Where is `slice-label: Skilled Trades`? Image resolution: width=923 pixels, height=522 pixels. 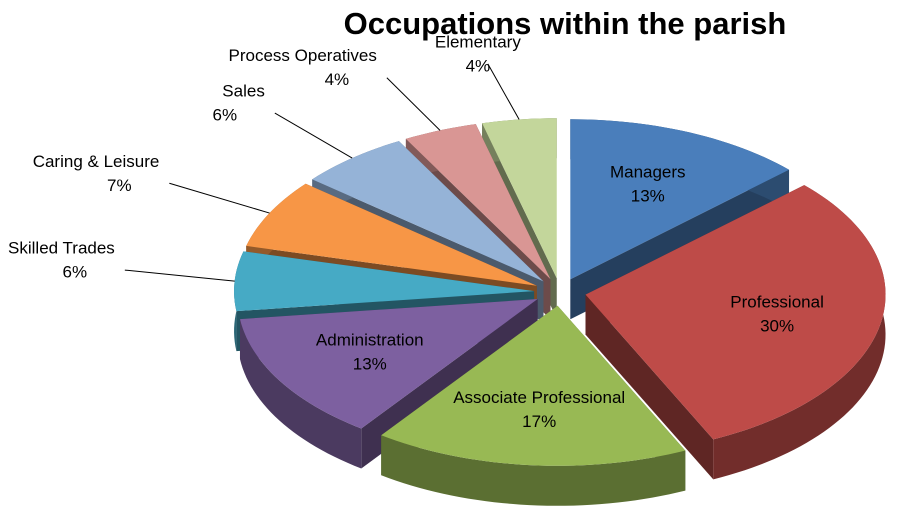 slice-label: Skilled Trades is located at coordinates (61, 248).